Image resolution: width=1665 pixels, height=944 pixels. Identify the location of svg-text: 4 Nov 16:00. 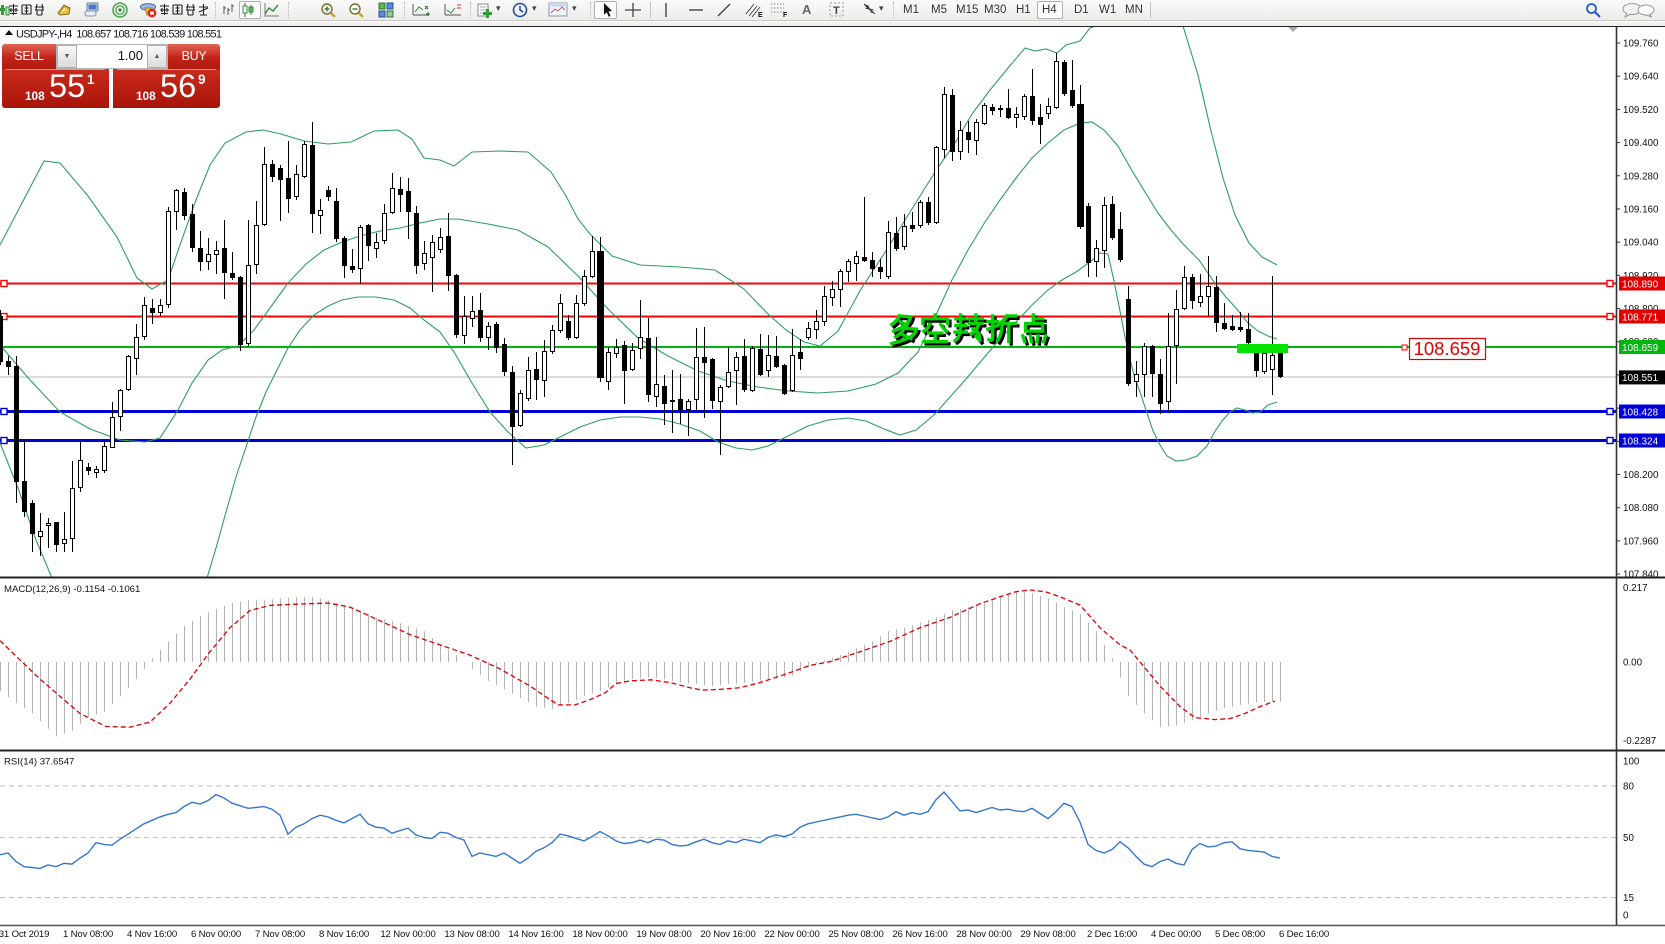
(152, 934).